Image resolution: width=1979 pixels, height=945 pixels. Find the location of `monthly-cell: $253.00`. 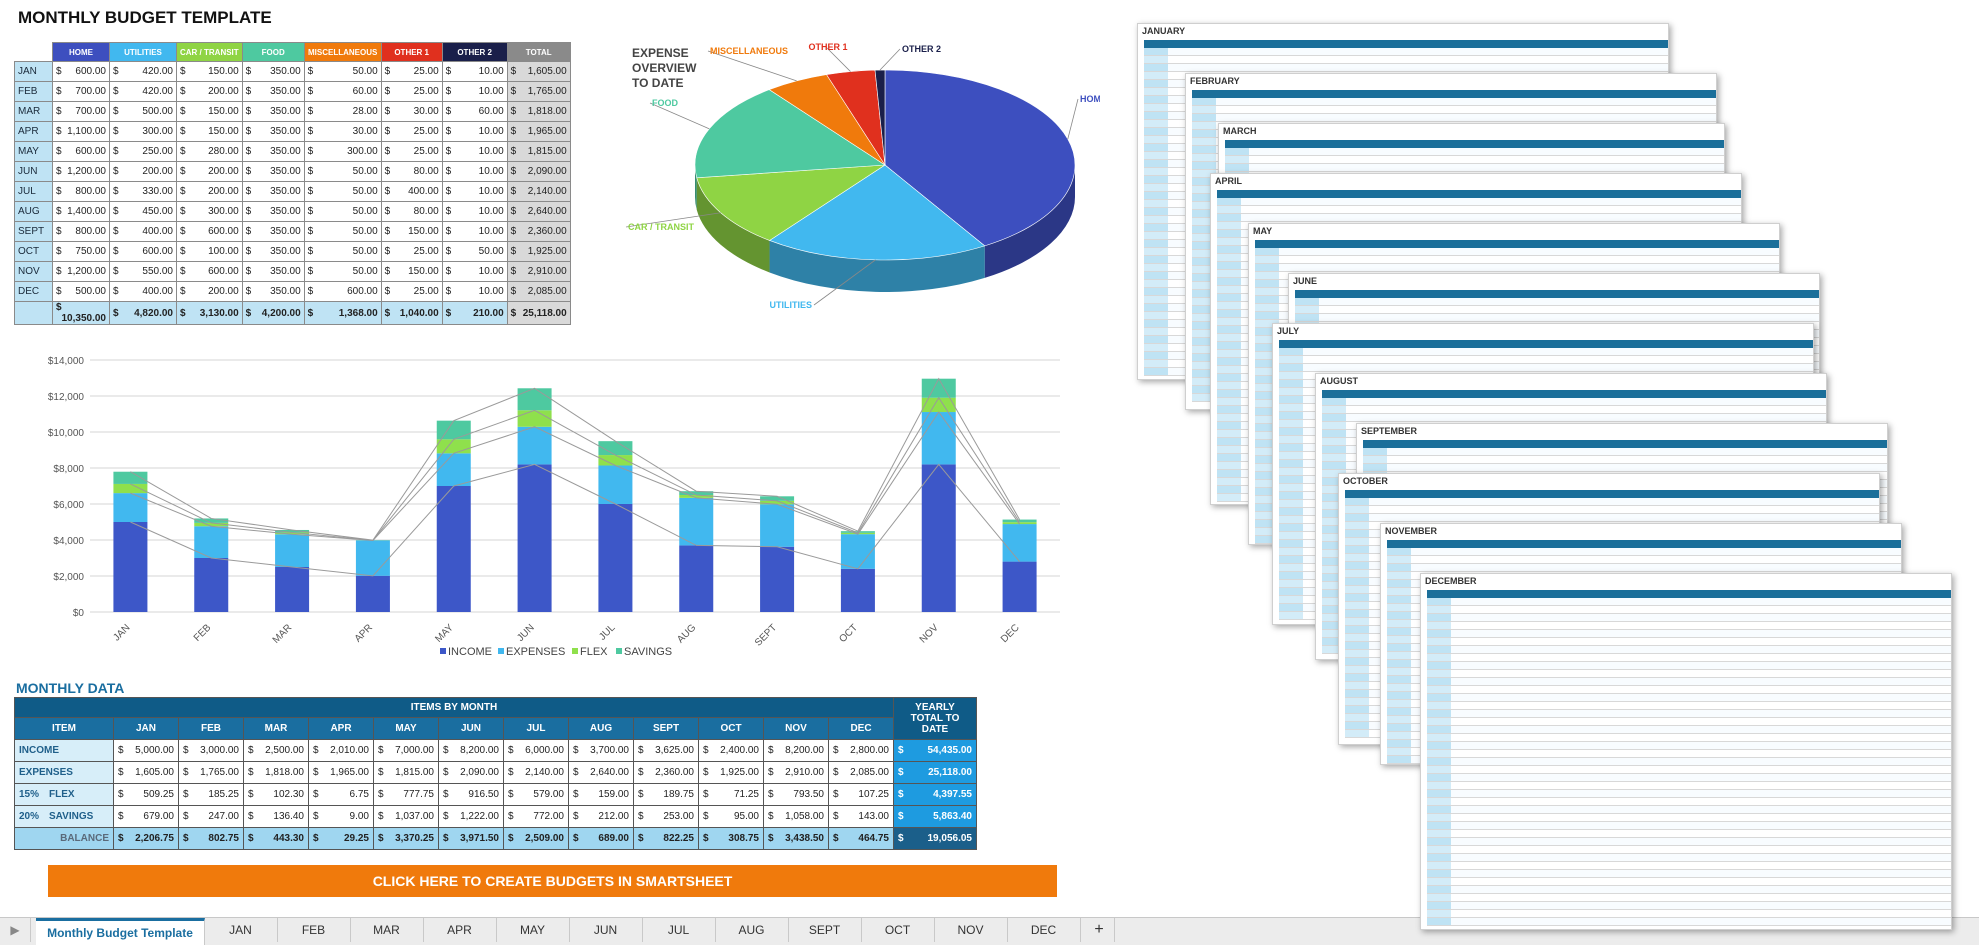

monthly-cell: $253.00 is located at coordinates (666, 817).